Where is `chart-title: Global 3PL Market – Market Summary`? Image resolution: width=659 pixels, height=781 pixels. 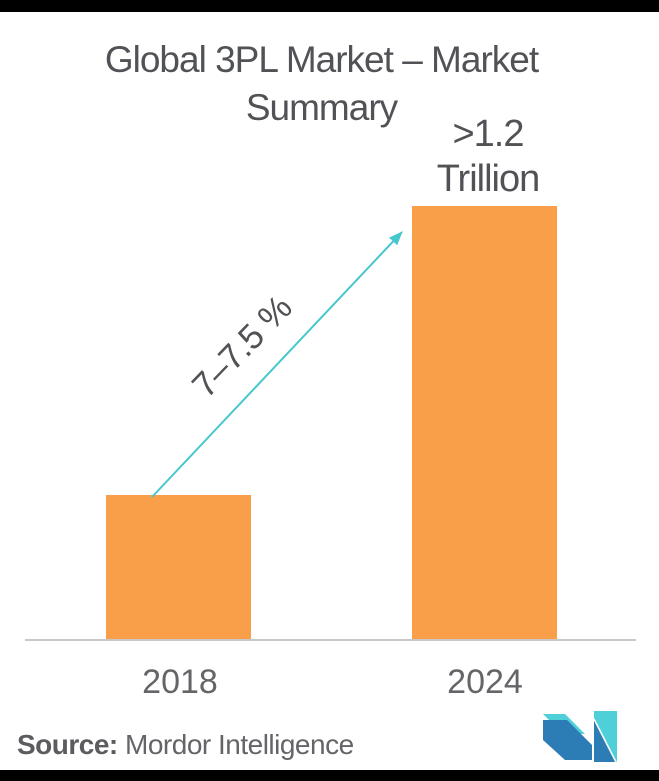
chart-title: Global 3PL Market – Market Summary is located at coordinates (329, 84).